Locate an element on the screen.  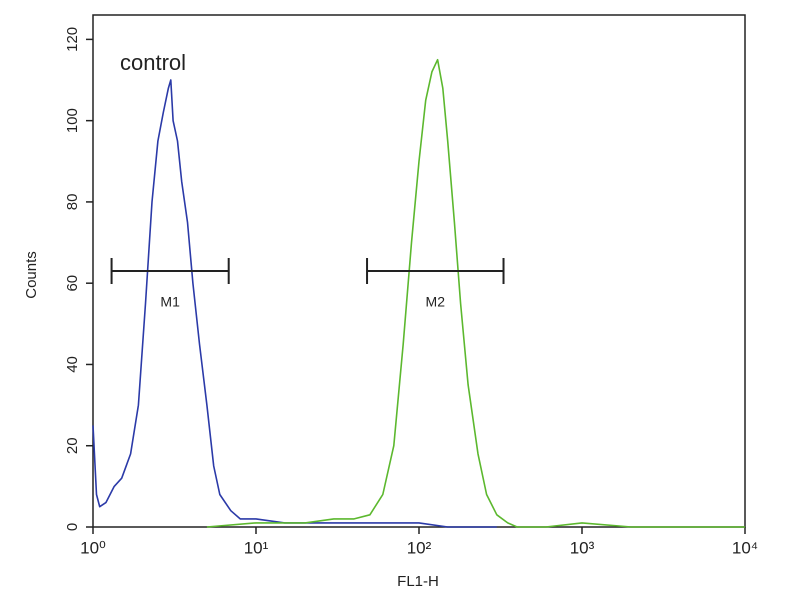
x-tick-label: 10¹ is located at coordinates (256, 547).